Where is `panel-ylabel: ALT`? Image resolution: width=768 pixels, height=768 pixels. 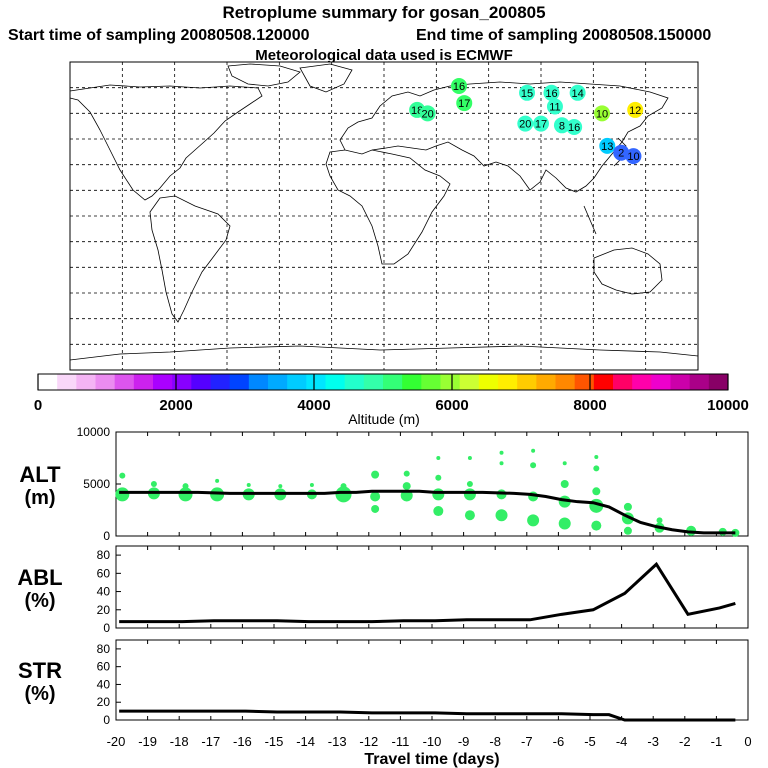
panel-ylabel: ALT is located at coordinates (40, 474).